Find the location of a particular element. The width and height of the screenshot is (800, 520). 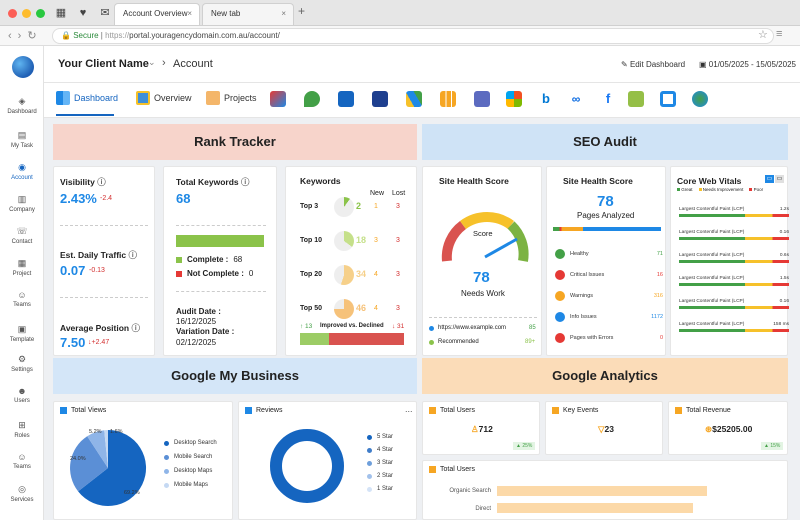

breadcrumb: Account is located at coordinates (193, 64).